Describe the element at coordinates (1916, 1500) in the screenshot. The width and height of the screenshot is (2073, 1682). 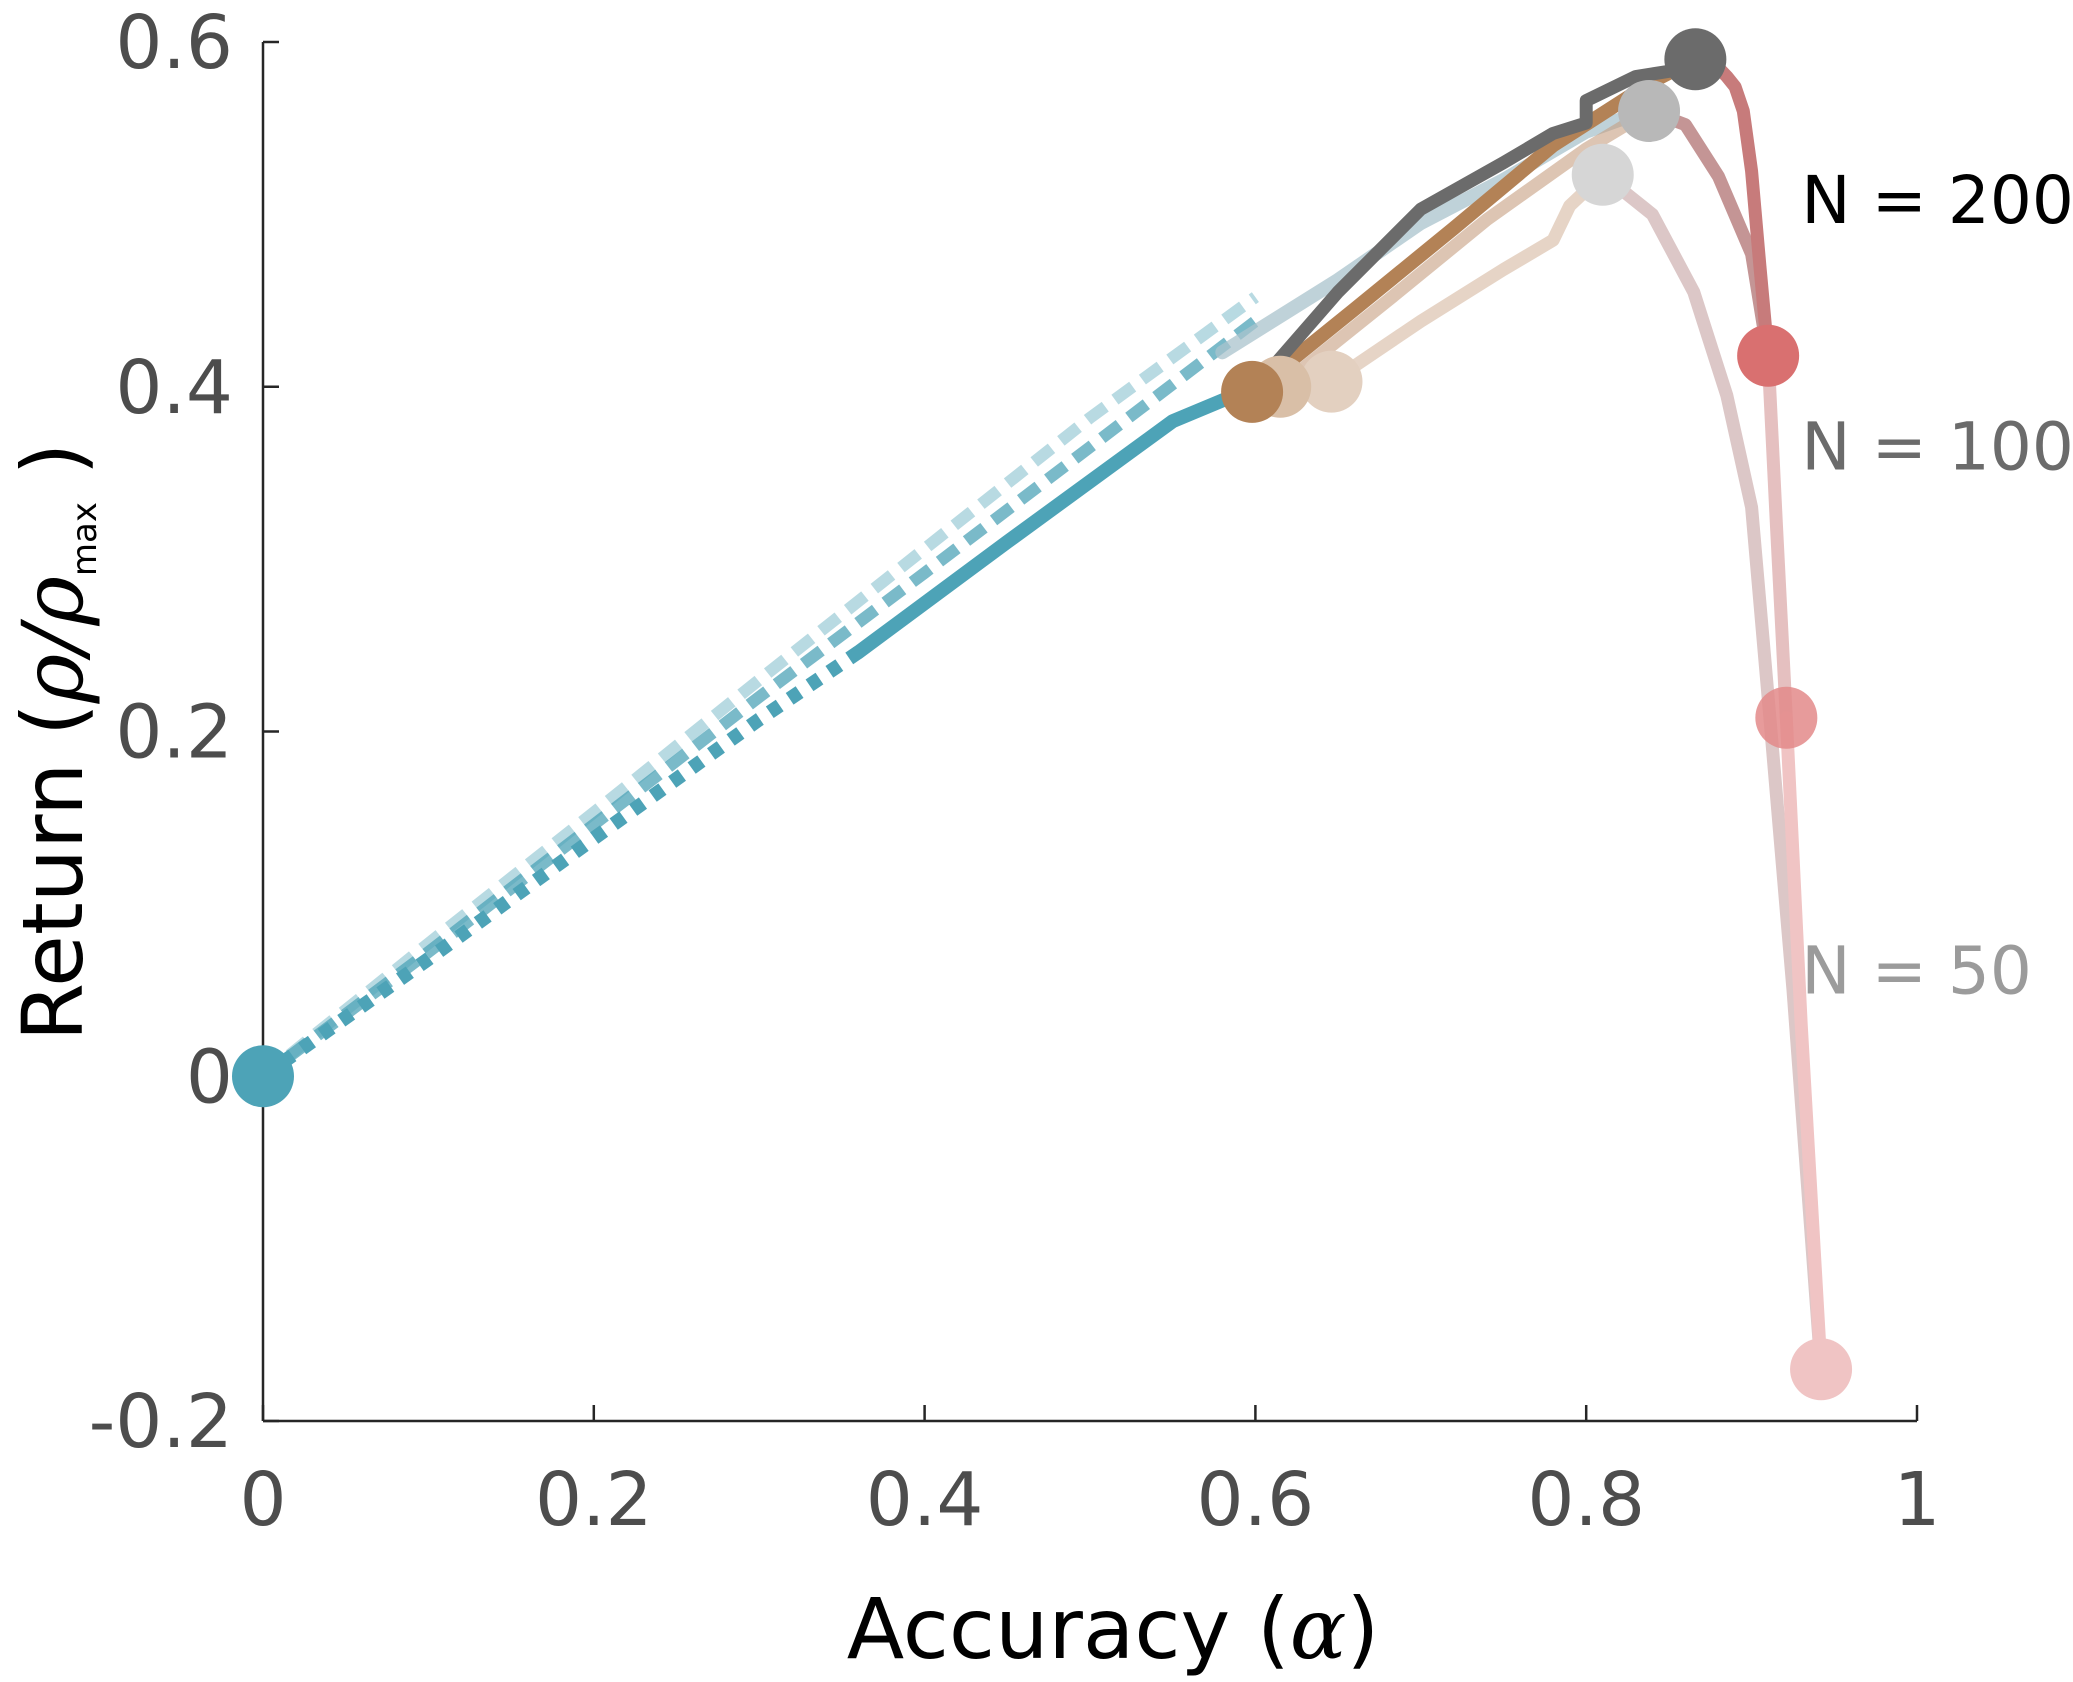
I see `x-tick-label: 1` at that location.